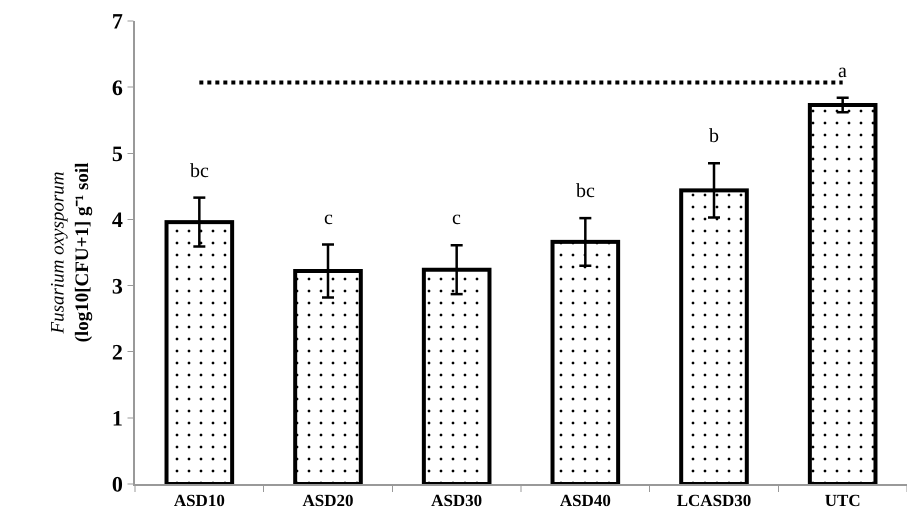 This screenshot has width=907, height=529. I want to click on x-tick-label: ASD10, so click(199, 500).